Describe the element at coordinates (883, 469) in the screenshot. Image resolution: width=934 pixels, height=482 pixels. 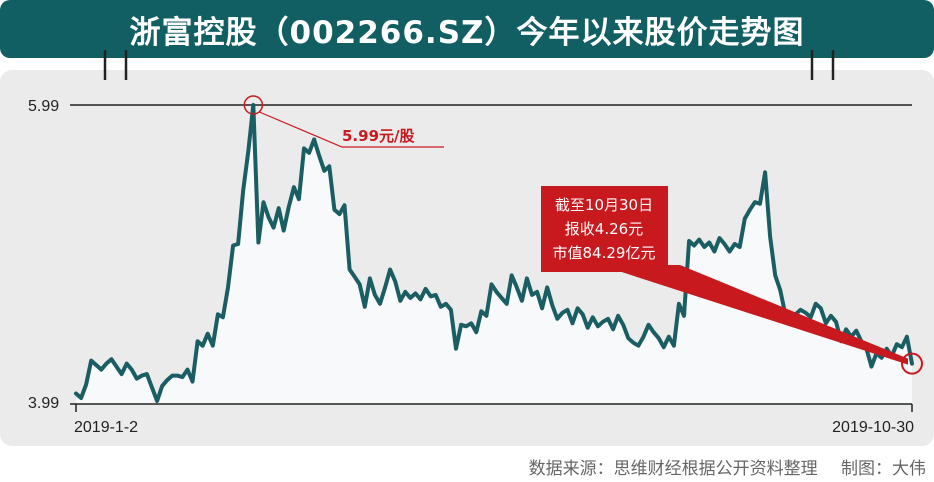
I see `chart-credit: 制图：大伟` at that location.